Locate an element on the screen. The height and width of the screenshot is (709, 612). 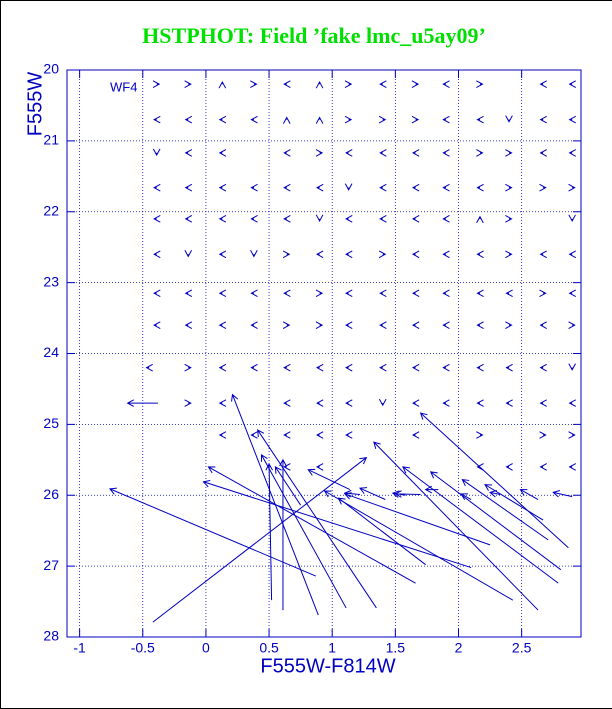
y-tick-label: 20 is located at coordinates (51, 69).